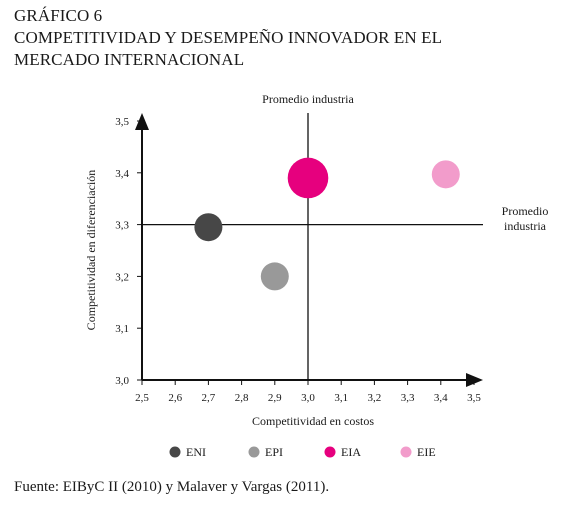 This screenshot has width=575, height=512. What do you see at coordinates (209, 398) in the screenshot?
I see `x-tick-label: 2,7` at bounding box center [209, 398].